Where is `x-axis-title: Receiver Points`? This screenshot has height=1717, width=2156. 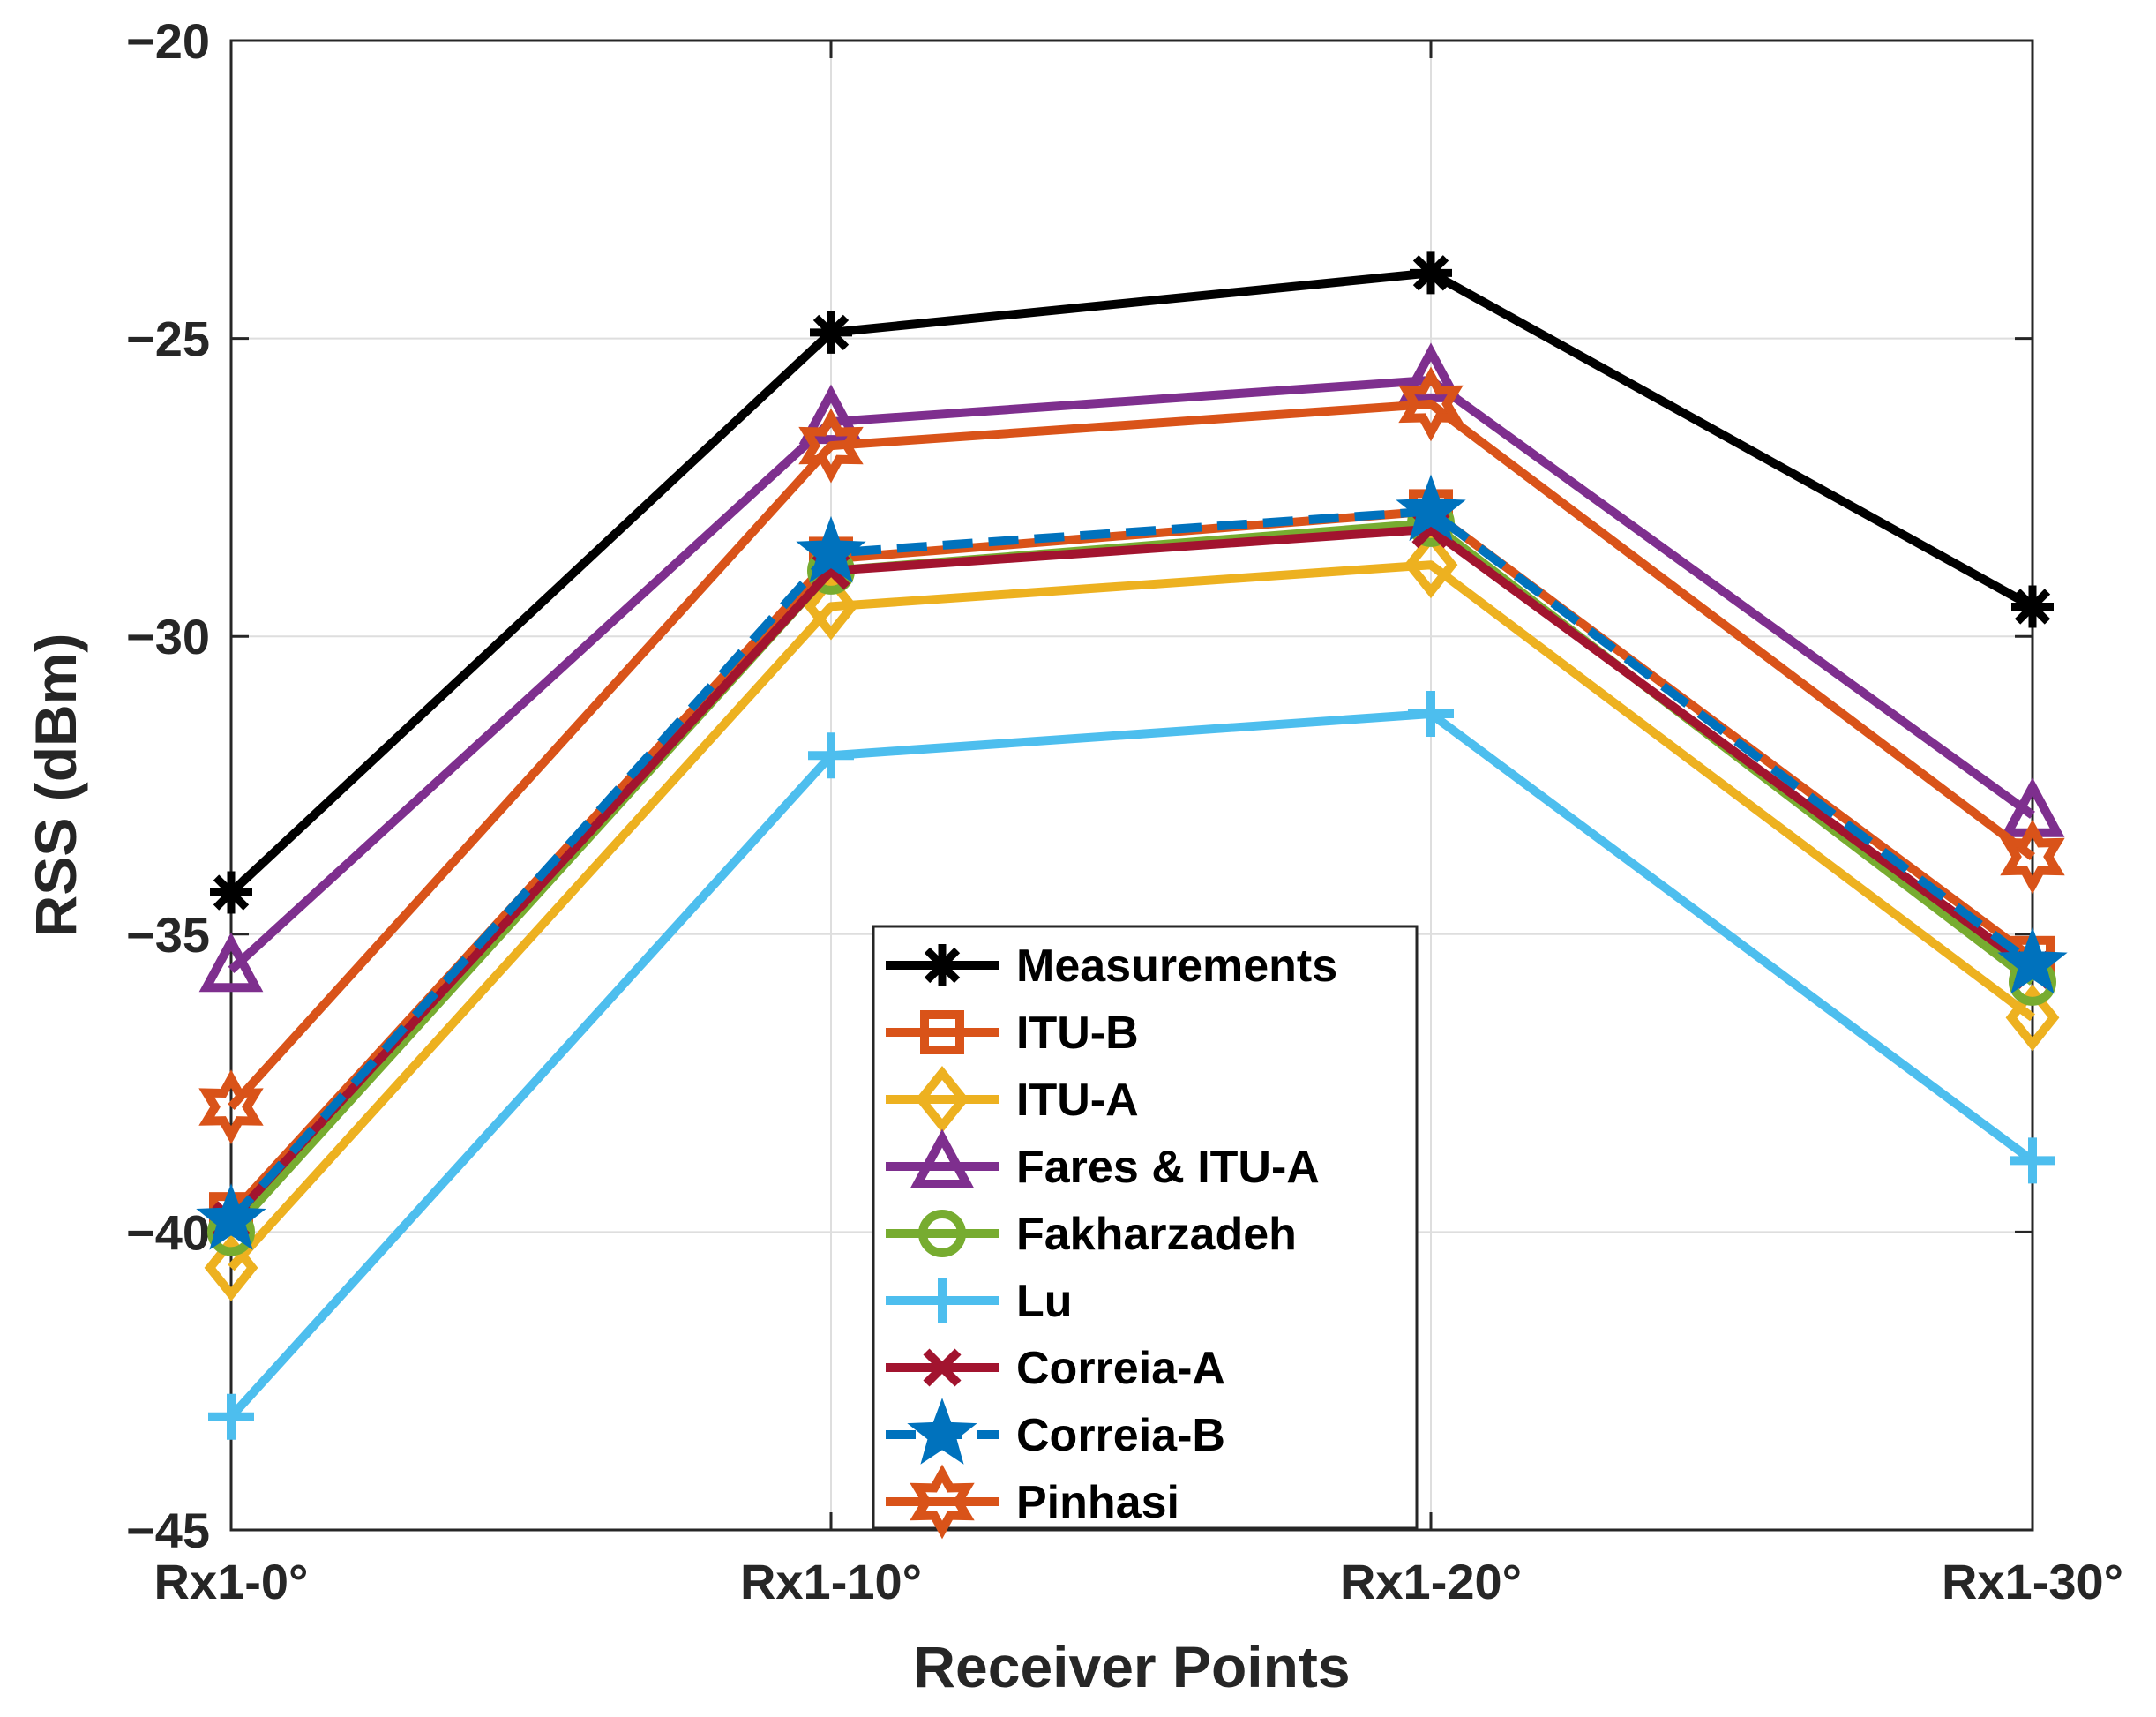
x-axis-title: Receiver Points is located at coordinates (1132, 1666).